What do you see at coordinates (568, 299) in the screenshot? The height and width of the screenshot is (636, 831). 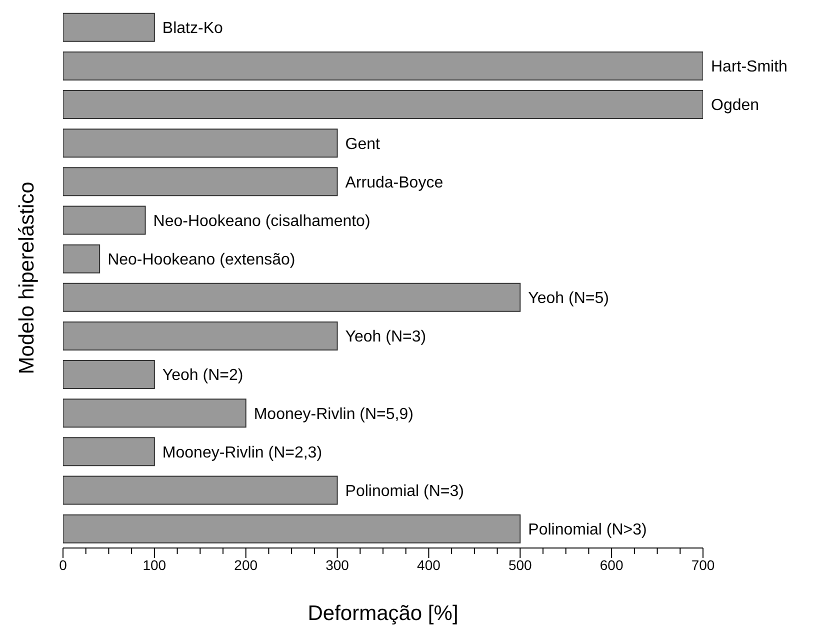 I see `y-tick-label: Yeoh (N=5)` at bounding box center [568, 299].